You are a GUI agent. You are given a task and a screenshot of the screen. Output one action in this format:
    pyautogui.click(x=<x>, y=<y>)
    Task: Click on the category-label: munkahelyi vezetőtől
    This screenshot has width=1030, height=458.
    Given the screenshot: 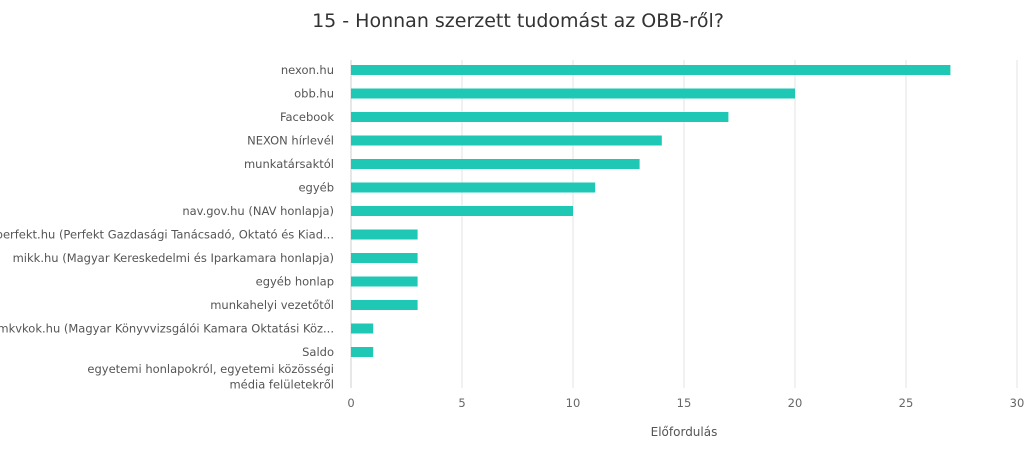 What is the action you would take?
    pyautogui.click(x=272, y=305)
    